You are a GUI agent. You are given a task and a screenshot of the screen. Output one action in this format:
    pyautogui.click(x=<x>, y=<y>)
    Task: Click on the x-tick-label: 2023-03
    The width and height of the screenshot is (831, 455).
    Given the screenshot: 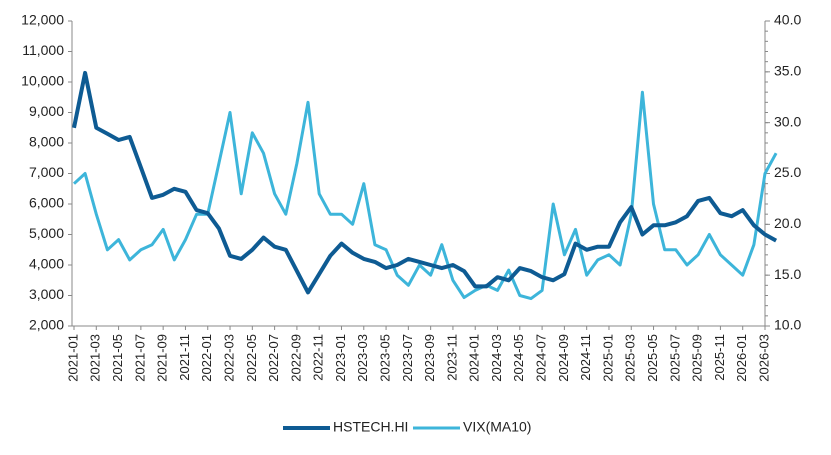 What is the action you would take?
    pyautogui.click(x=362, y=358)
    